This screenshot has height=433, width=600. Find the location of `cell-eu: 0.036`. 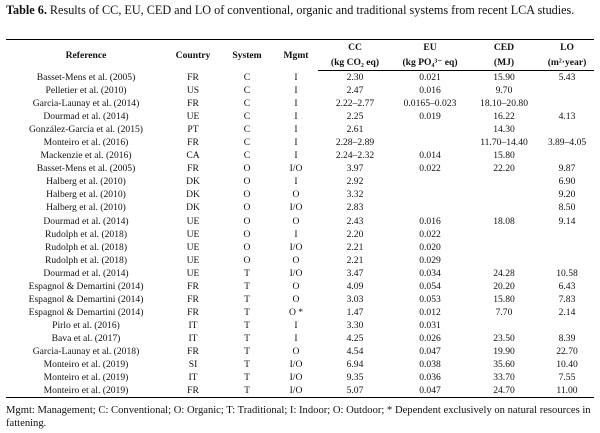

cell-eu: 0.036 is located at coordinates (430, 378).